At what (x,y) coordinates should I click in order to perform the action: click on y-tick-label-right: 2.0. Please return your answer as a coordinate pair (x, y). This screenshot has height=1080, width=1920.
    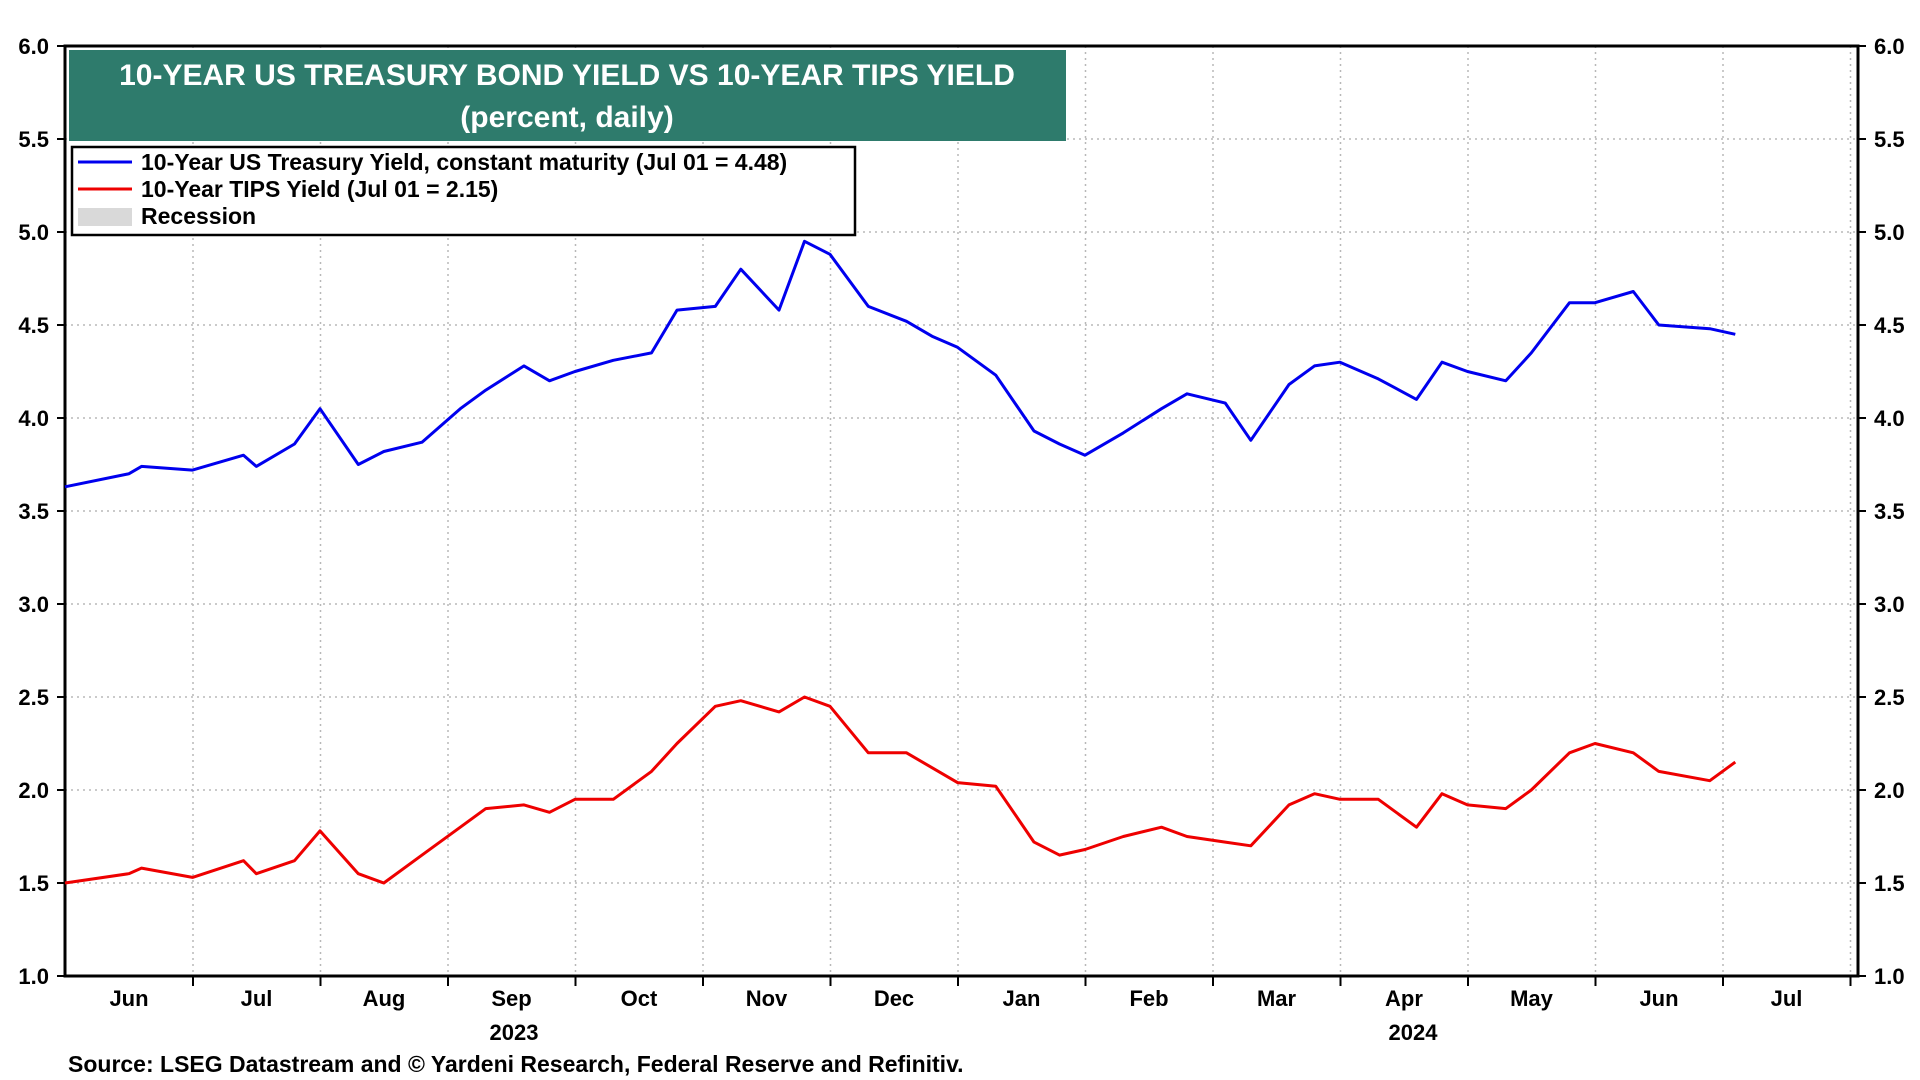
    Looking at the image, I should click on (1889, 790).